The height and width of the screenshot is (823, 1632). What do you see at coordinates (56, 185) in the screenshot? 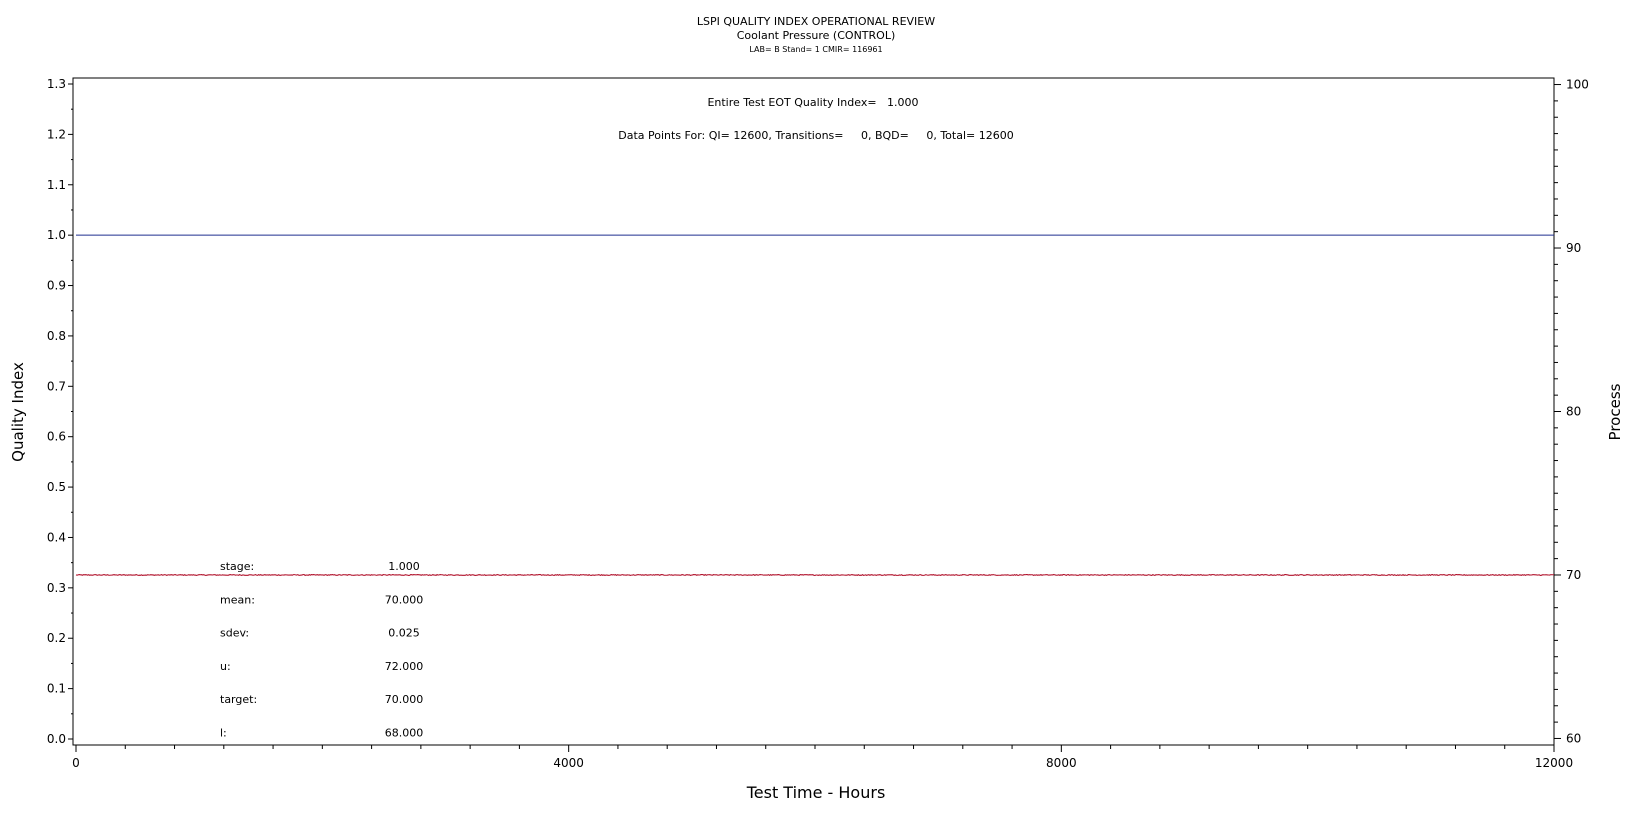
I see `y-left-tick-label: 1.1` at bounding box center [56, 185].